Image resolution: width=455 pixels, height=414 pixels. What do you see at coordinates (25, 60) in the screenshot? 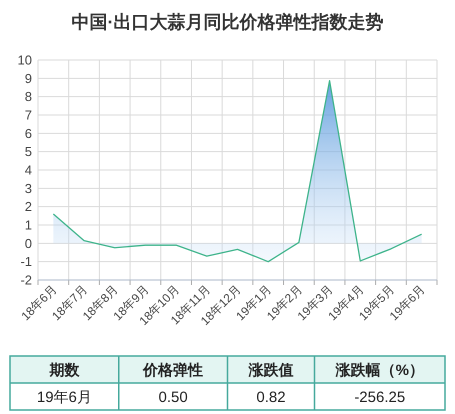
I see `y-tick-label: 10` at bounding box center [25, 60].